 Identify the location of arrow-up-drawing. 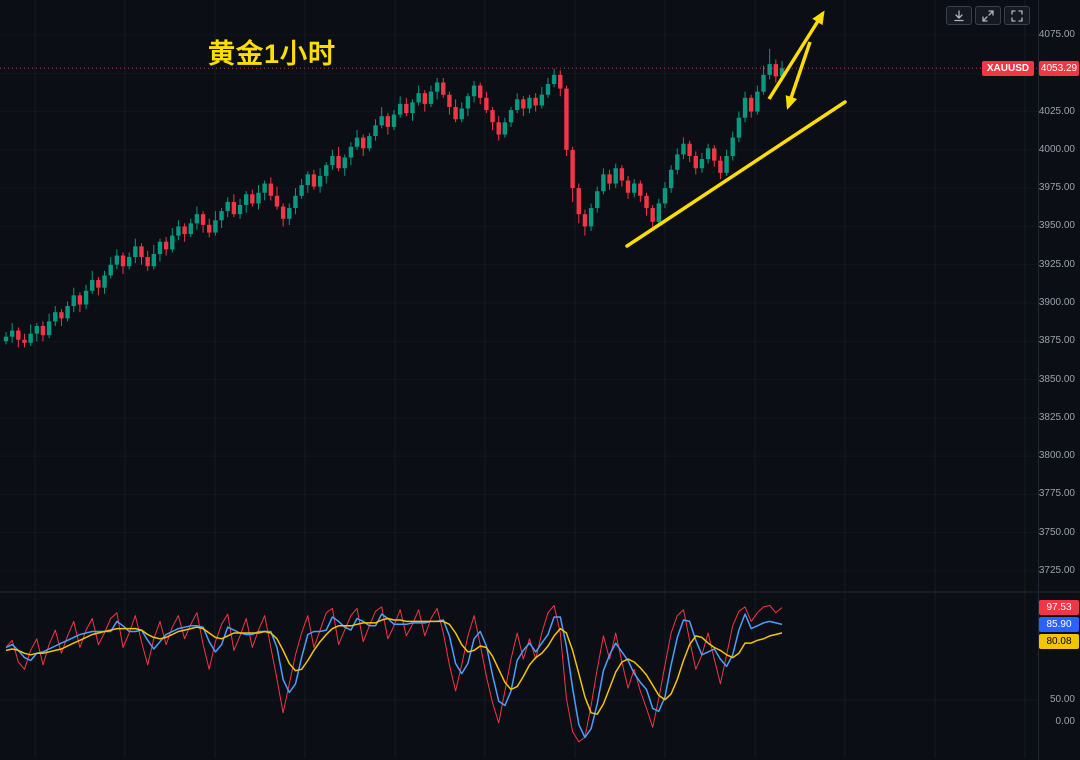
(796, 55).